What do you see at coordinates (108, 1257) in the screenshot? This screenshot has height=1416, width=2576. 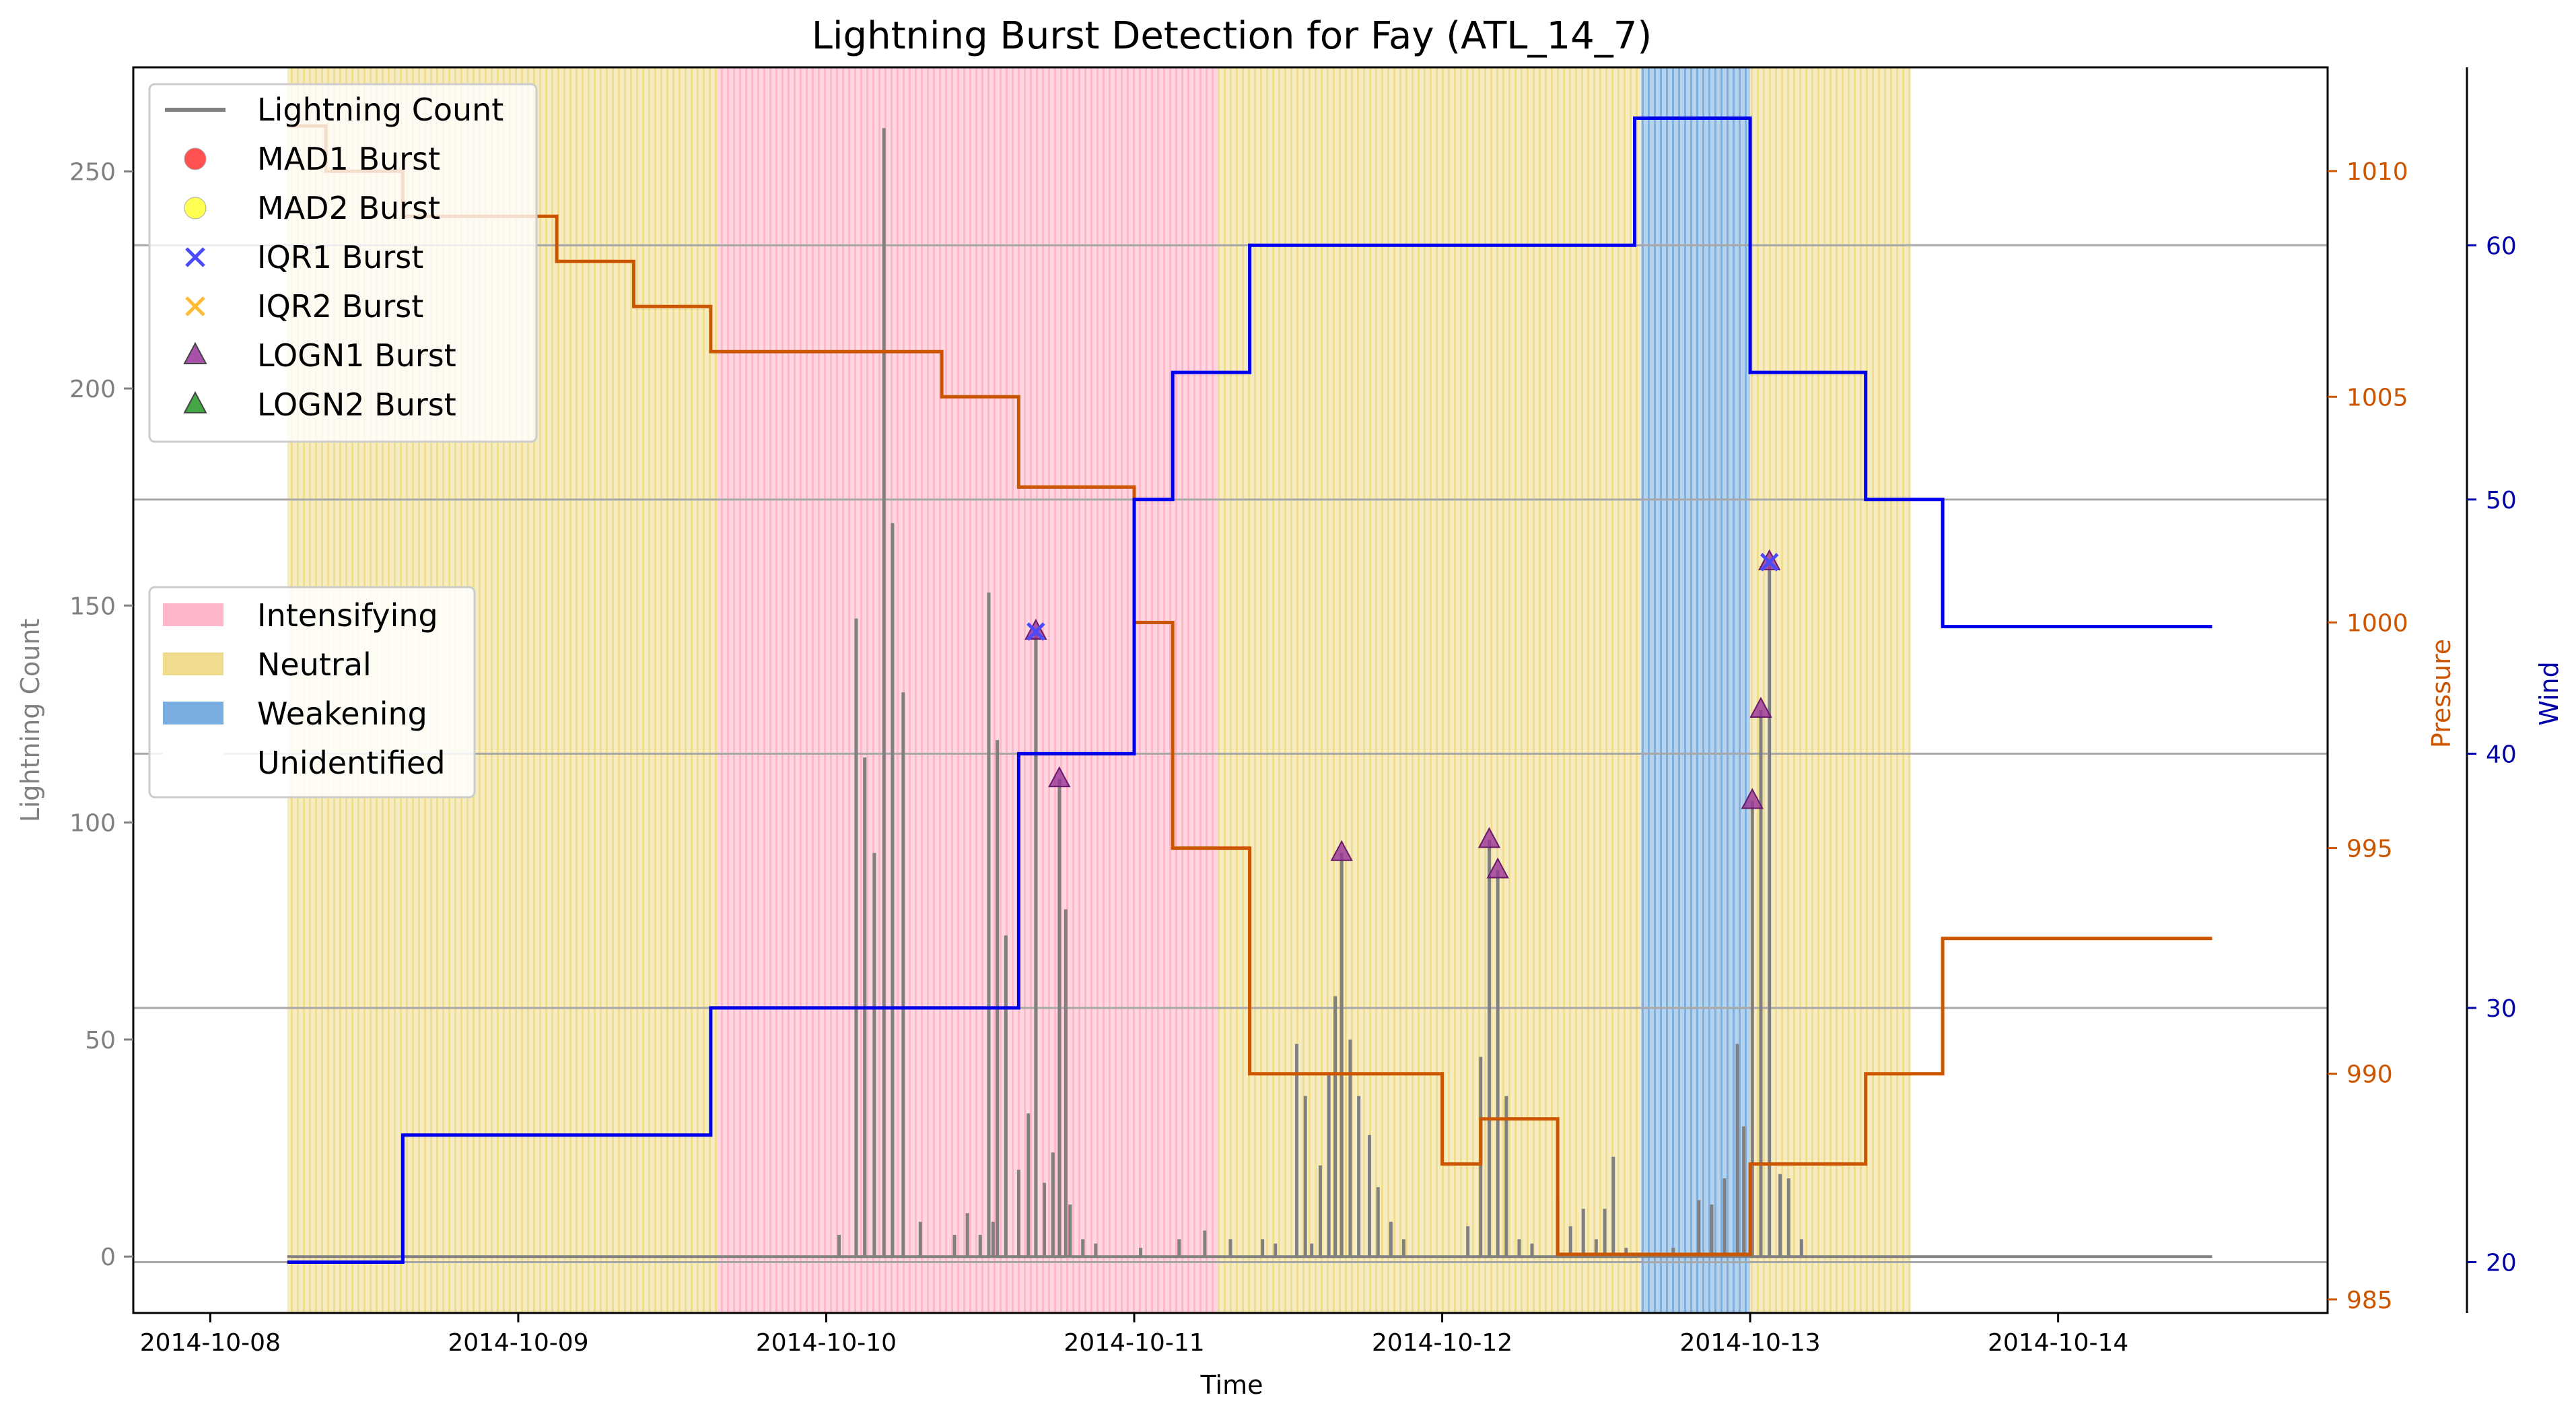 I see `lightning-tick-label: 0` at bounding box center [108, 1257].